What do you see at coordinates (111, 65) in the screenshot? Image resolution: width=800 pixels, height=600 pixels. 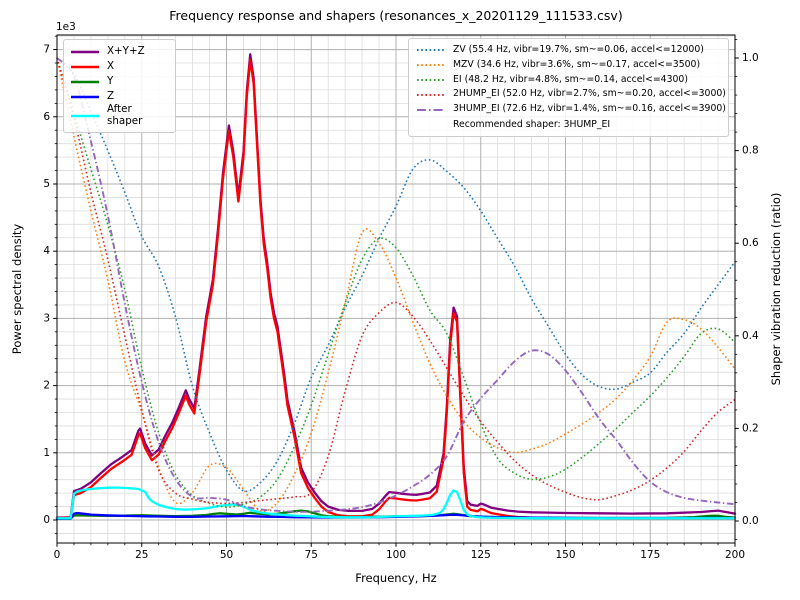 I see `legend-label: X` at bounding box center [111, 65].